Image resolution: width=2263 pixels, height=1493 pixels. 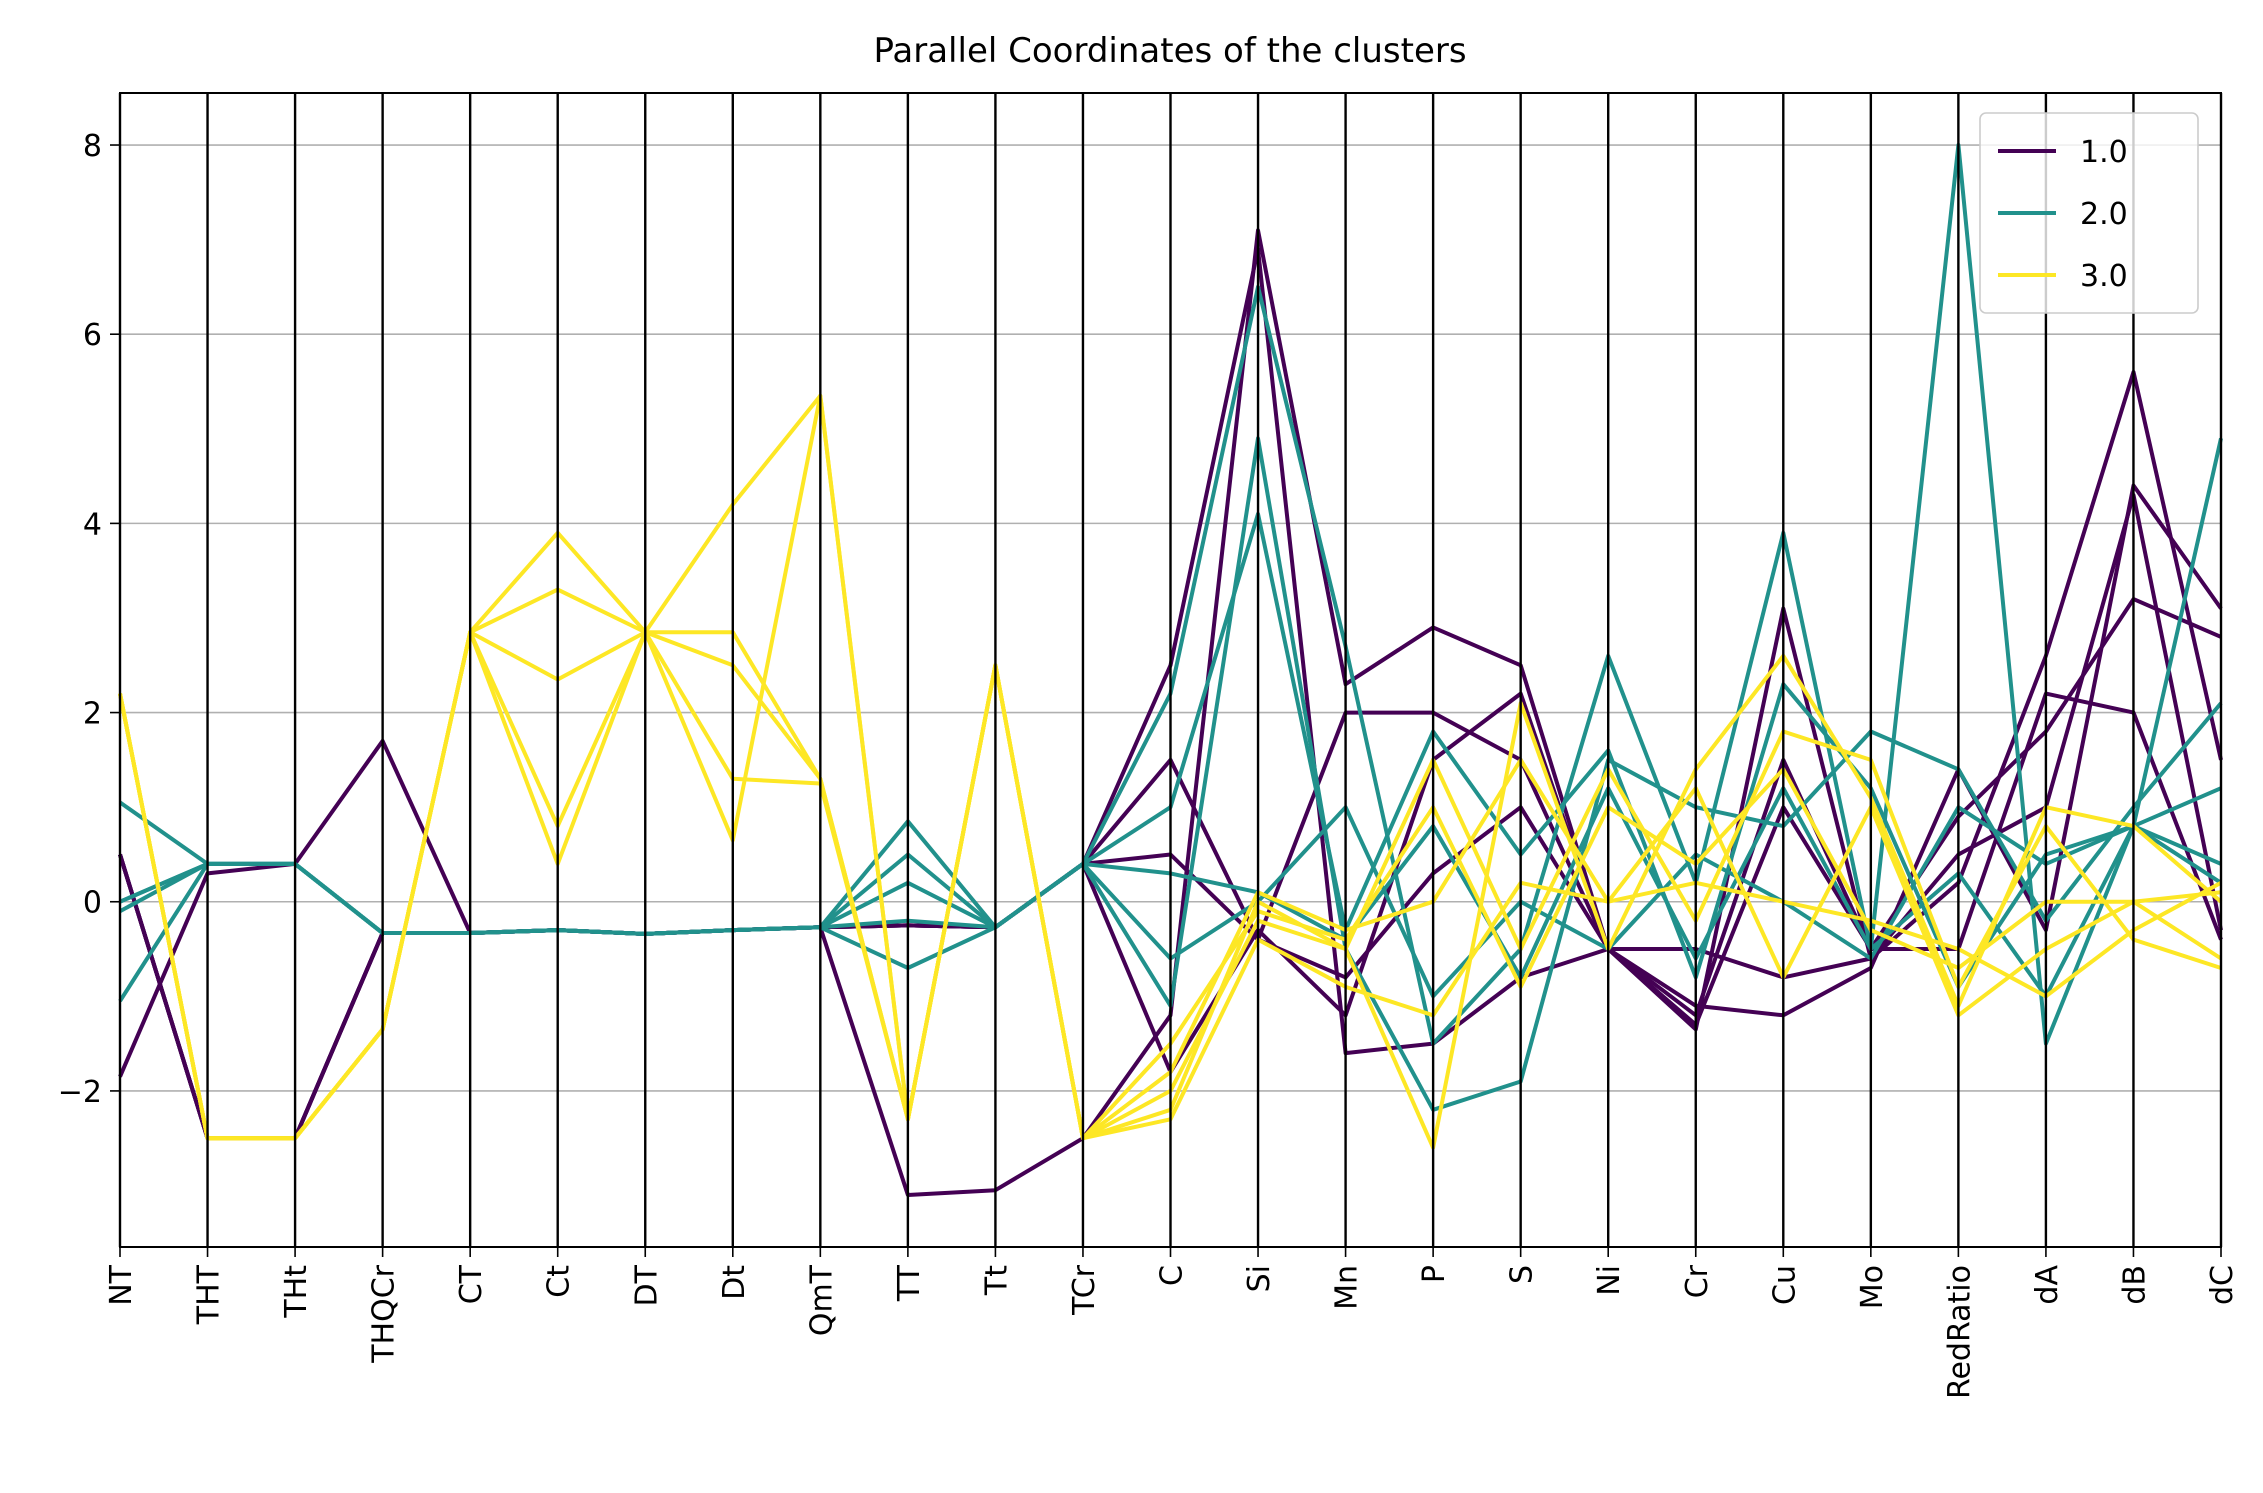 What do you see at coordinates (1697, 1281) in the screenshot?
I see `x-tick-label: Cr` at bounding box center [1697, 1281].